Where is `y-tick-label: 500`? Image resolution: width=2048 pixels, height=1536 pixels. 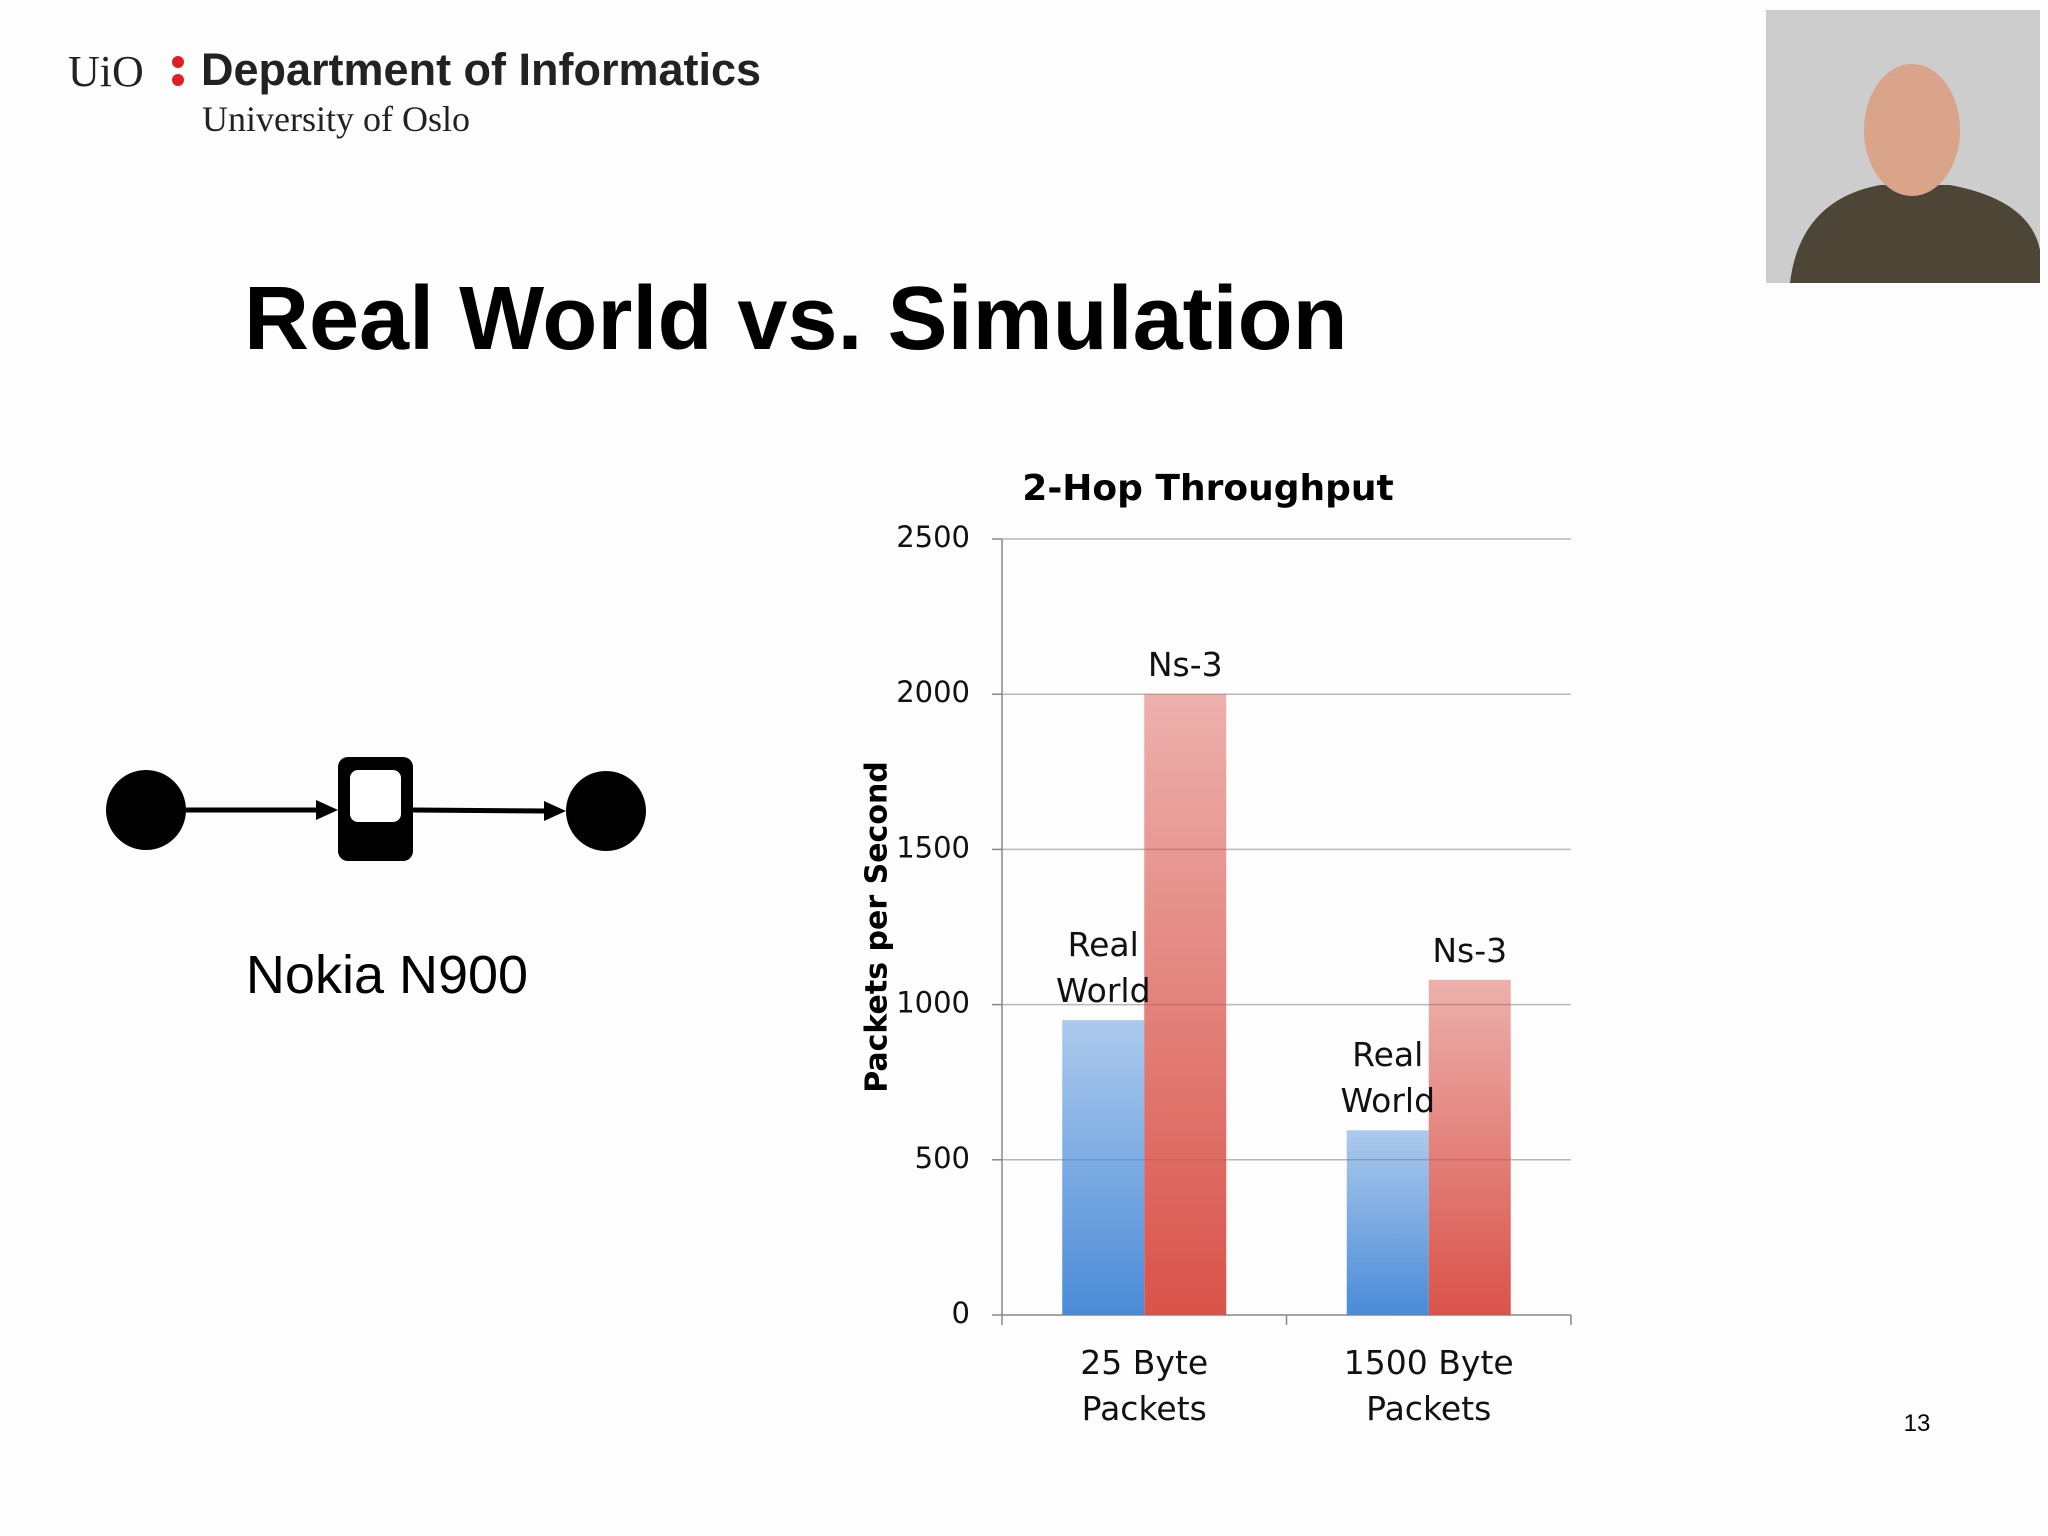
y-tick-label: 500 is located at coordinates (942, 1158).